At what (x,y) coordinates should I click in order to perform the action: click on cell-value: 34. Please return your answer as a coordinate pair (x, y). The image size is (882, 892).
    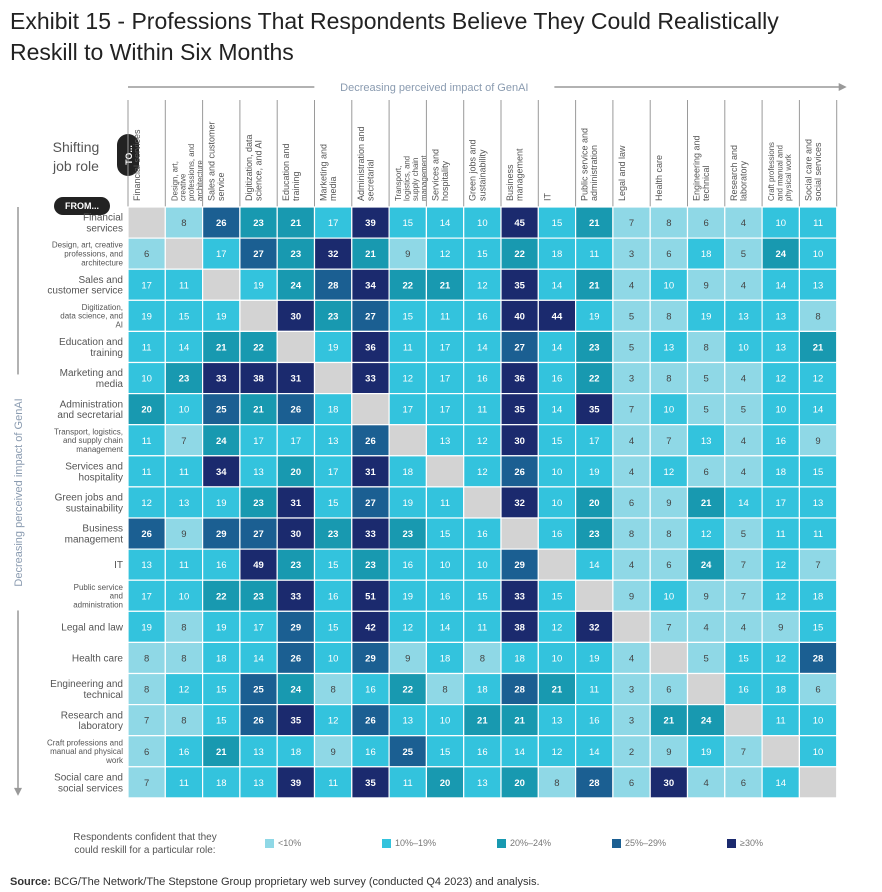
    Looking at the image, I should click on (221, 472).